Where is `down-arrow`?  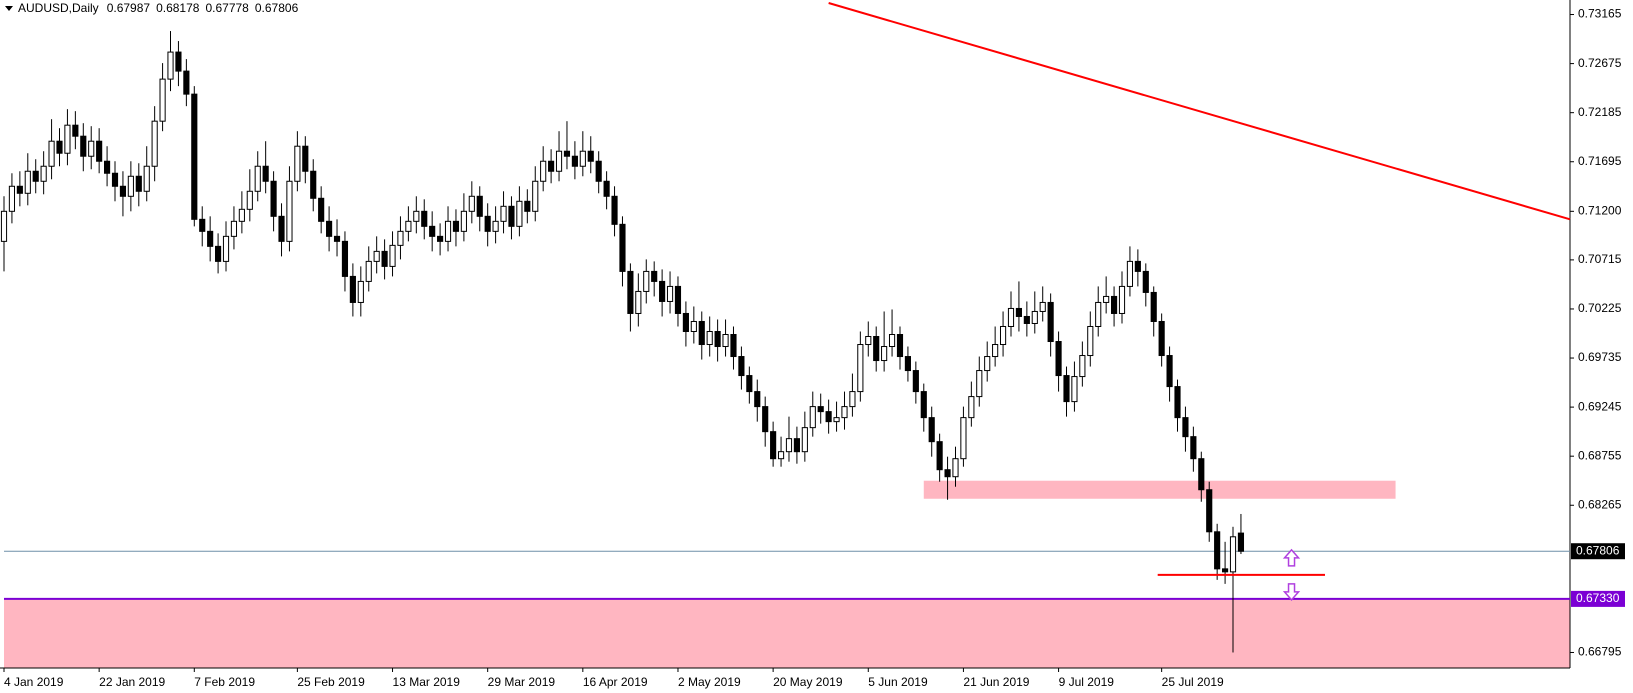
down-arrow is located at coordinates (1291, 592).